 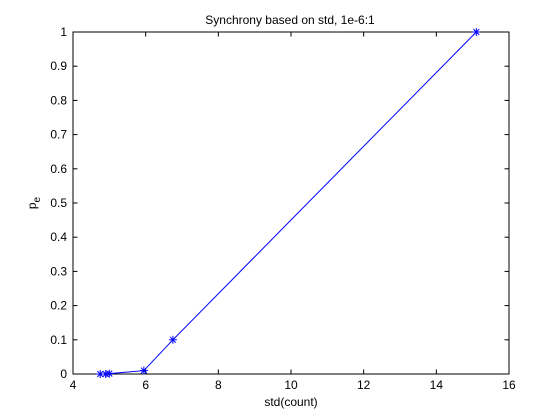 I want to click on y-tick-label: 0.2, so click(x=58, y=306).